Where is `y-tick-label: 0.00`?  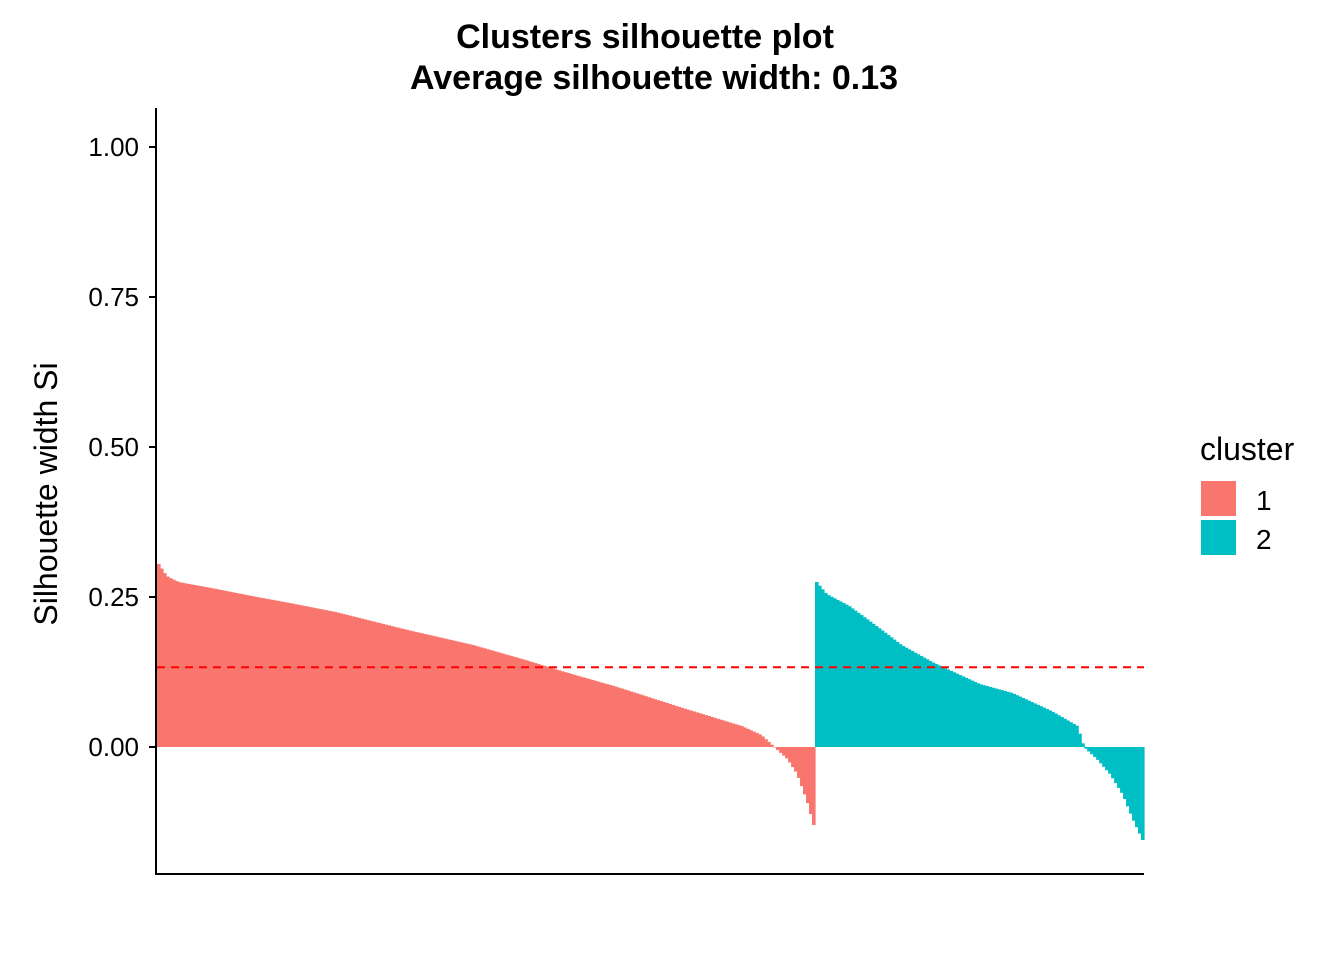
y-tick-label: 0.00 is located at coordinates (113, 747).